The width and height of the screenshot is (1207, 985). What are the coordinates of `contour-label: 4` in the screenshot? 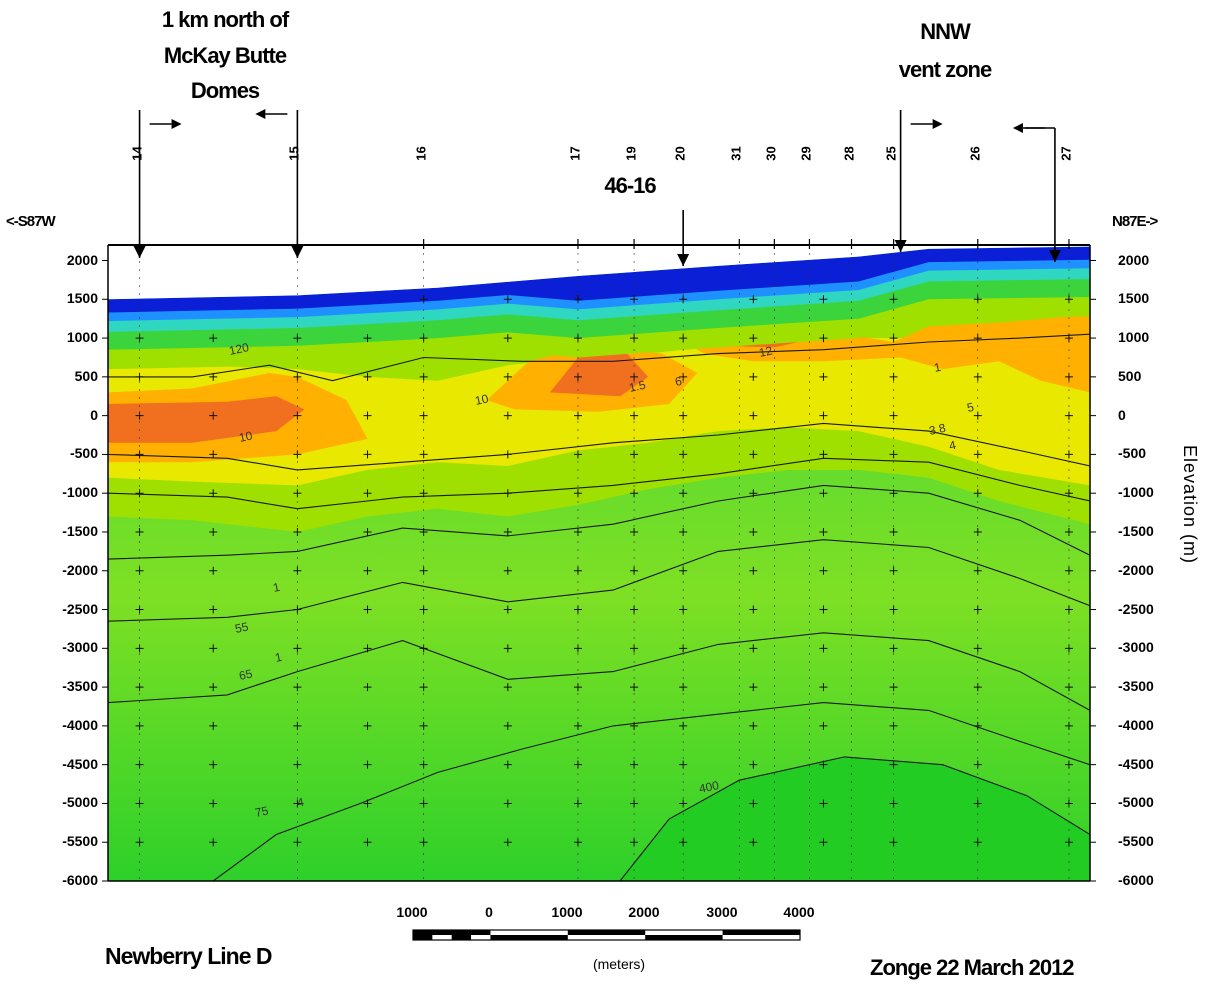 It's located at (953, 445).